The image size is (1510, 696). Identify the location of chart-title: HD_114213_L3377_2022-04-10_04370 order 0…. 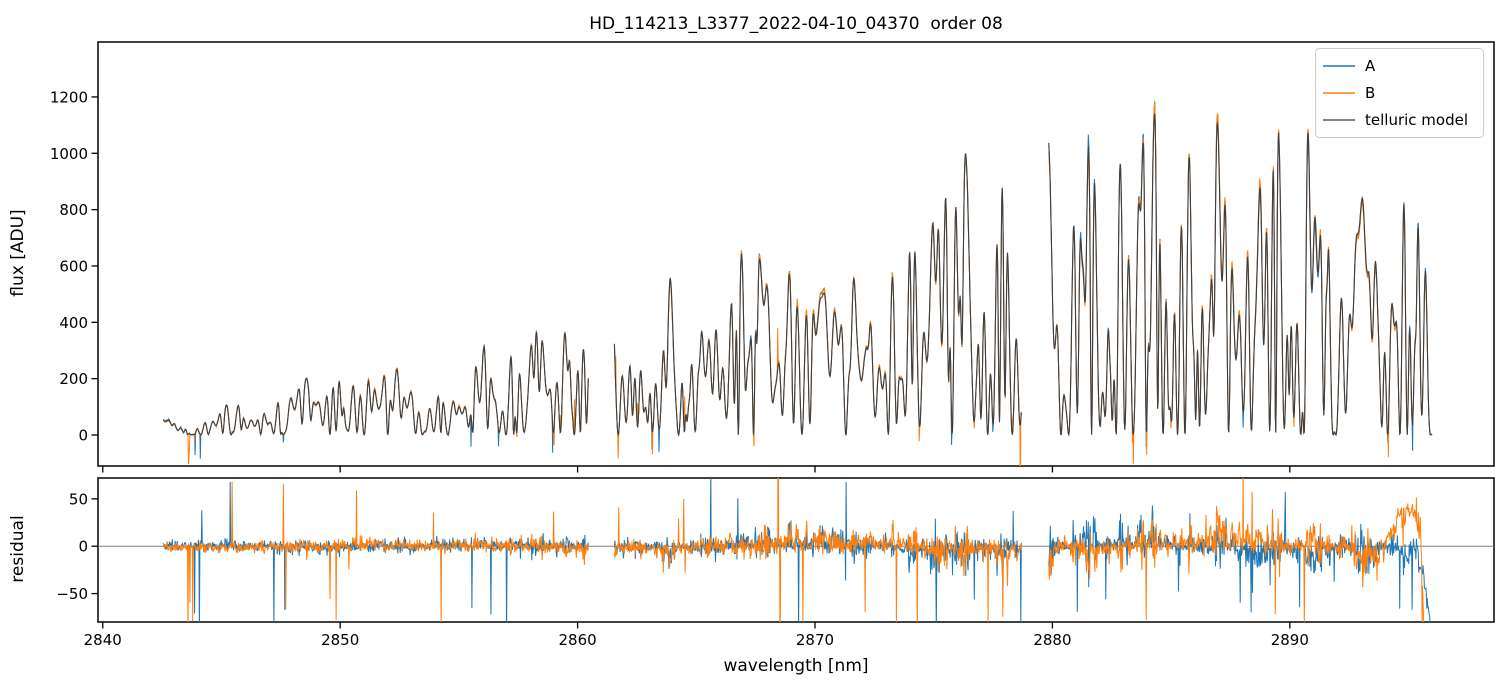
(796, 24).